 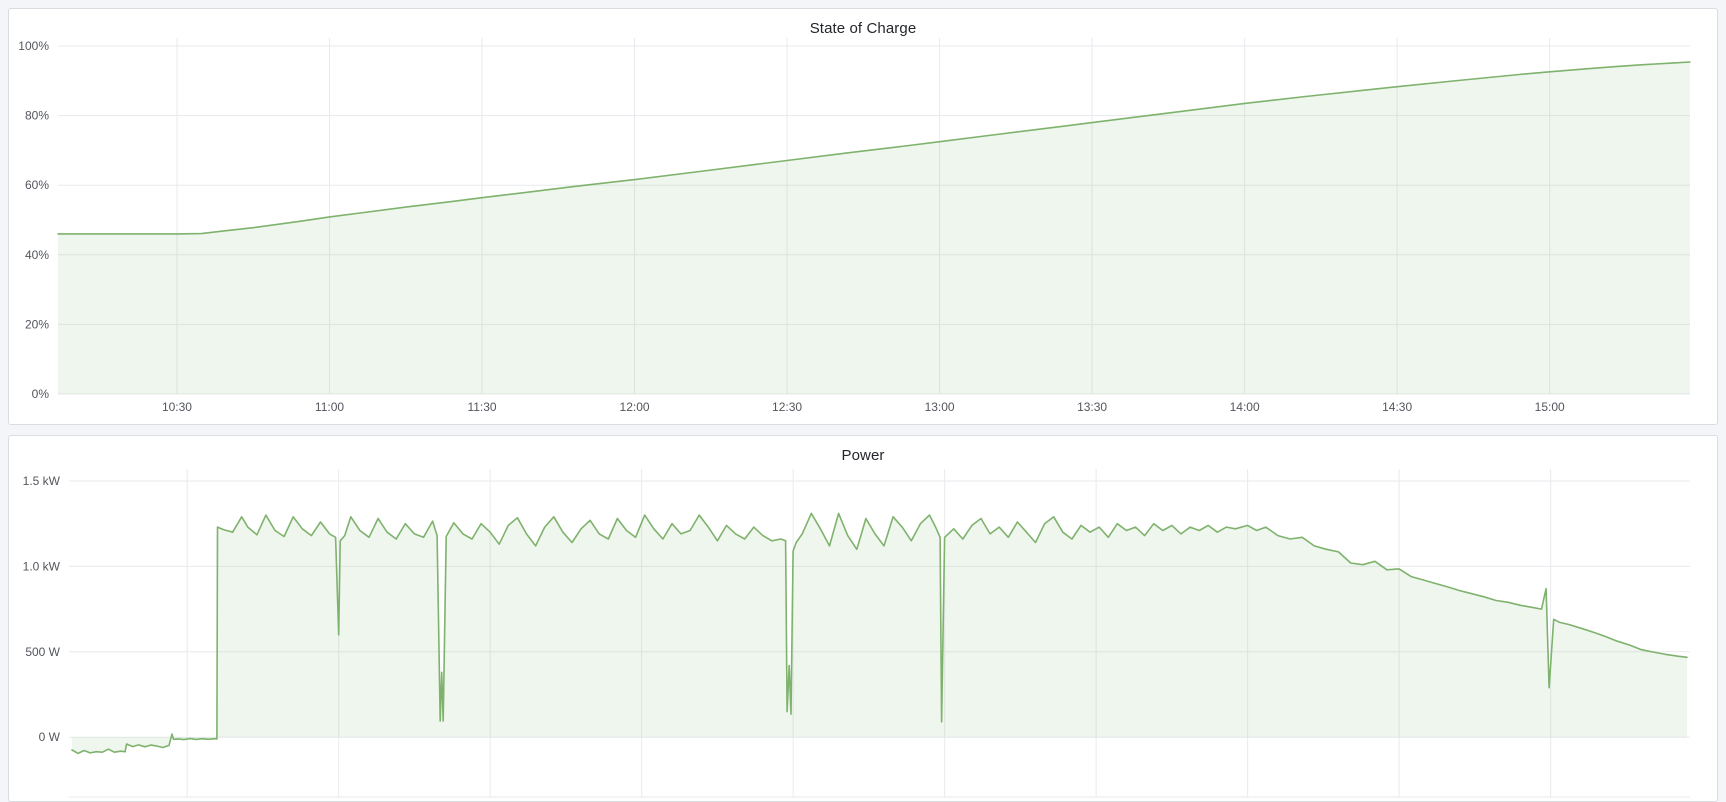 I want to click on y-tick-label: 80%, so click(x=37, y=116).